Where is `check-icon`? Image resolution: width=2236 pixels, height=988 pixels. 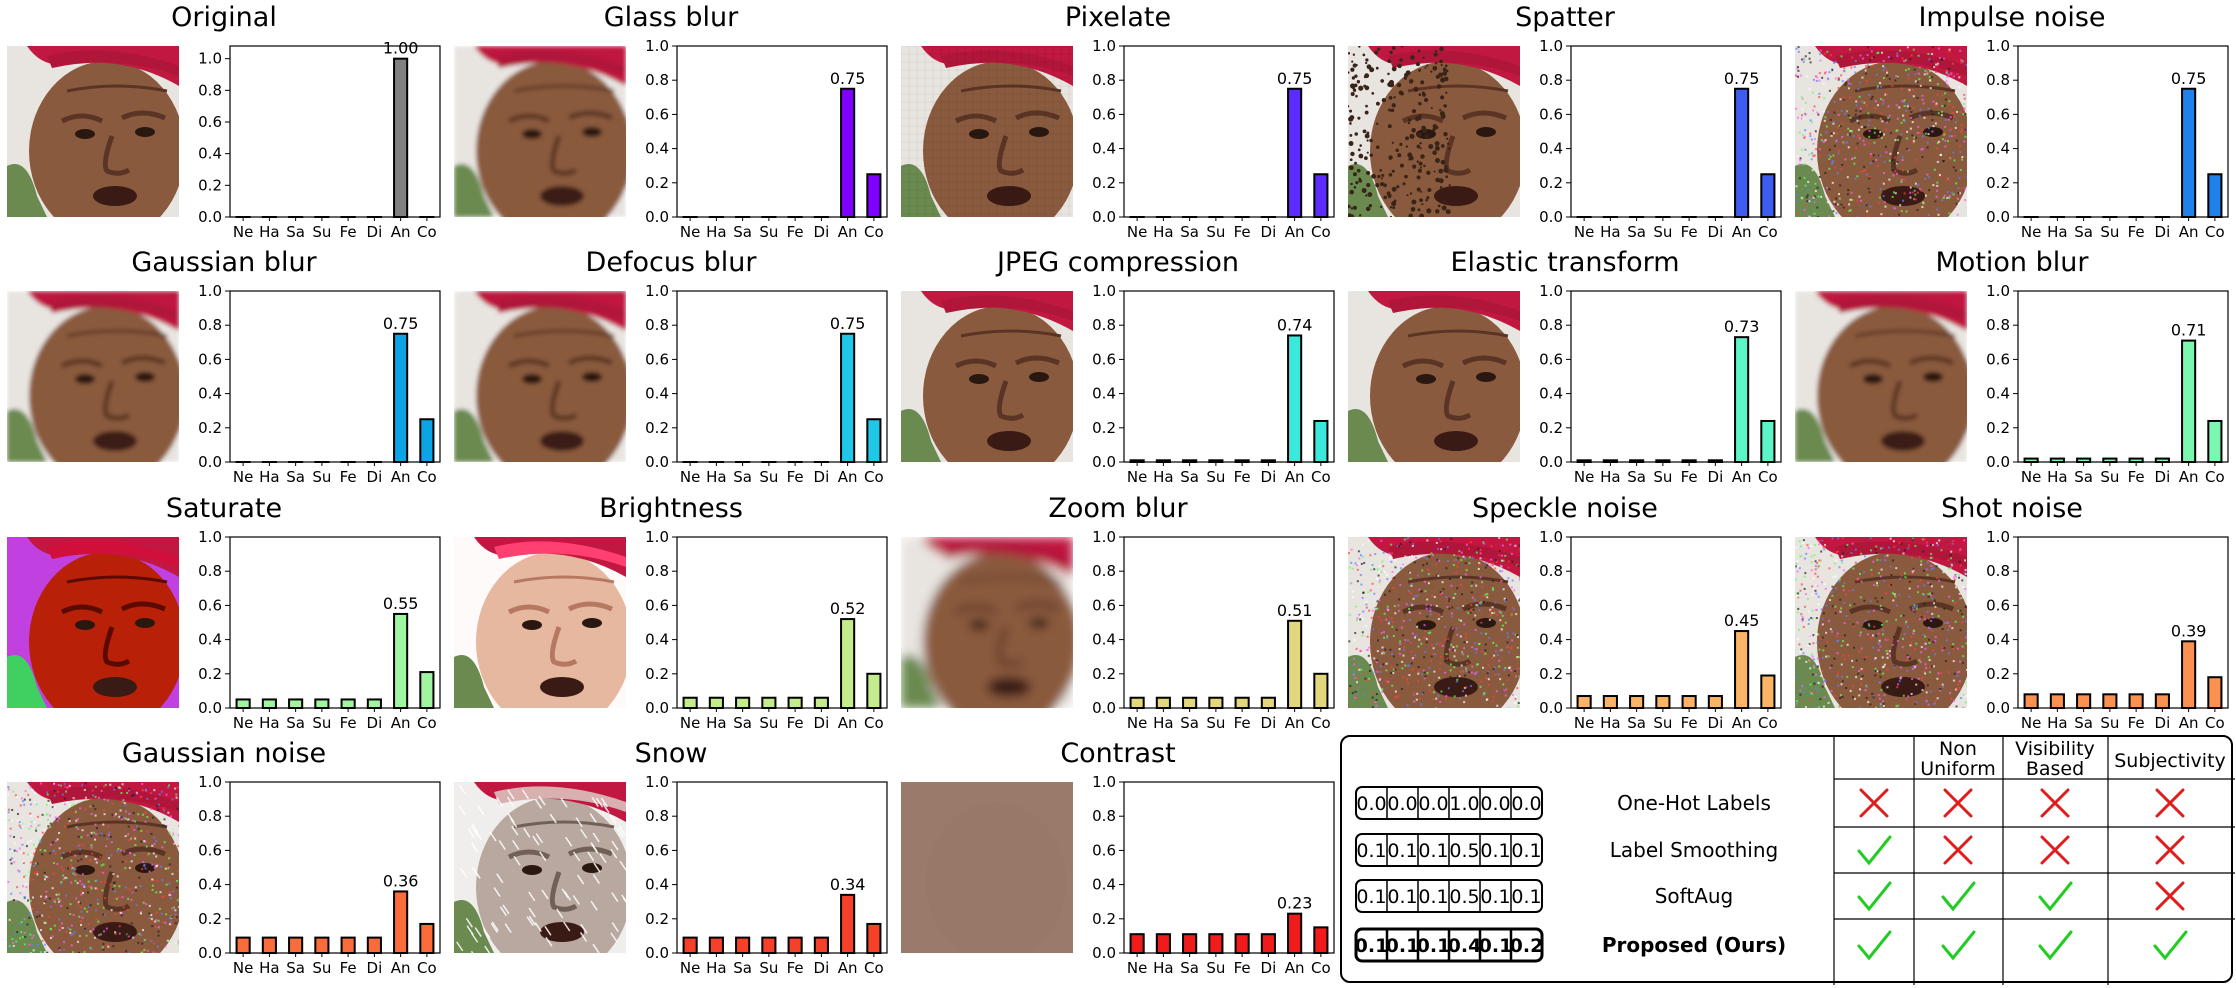
check-icon is located at coordinates (2055, 945).